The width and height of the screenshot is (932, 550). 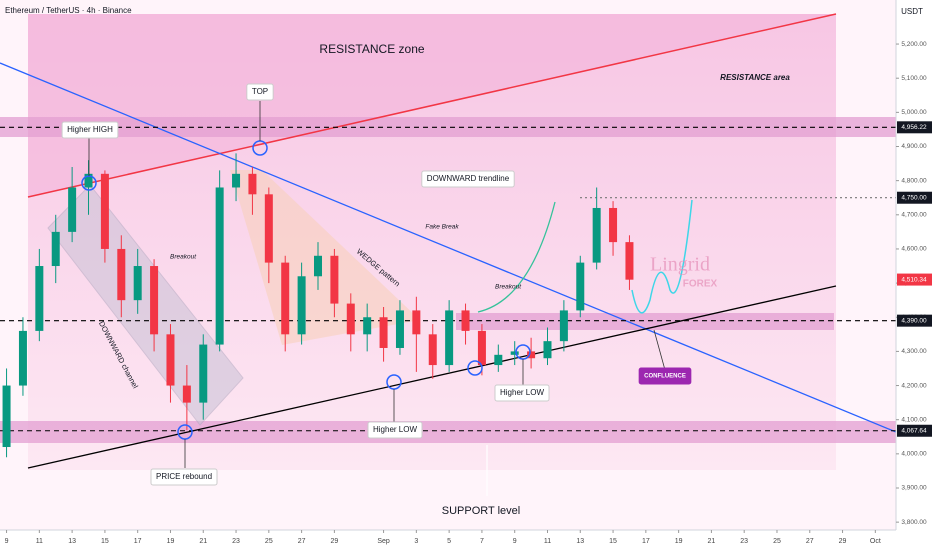 I want to click on annotation: Higher LOW, so click(x=522, y=392).